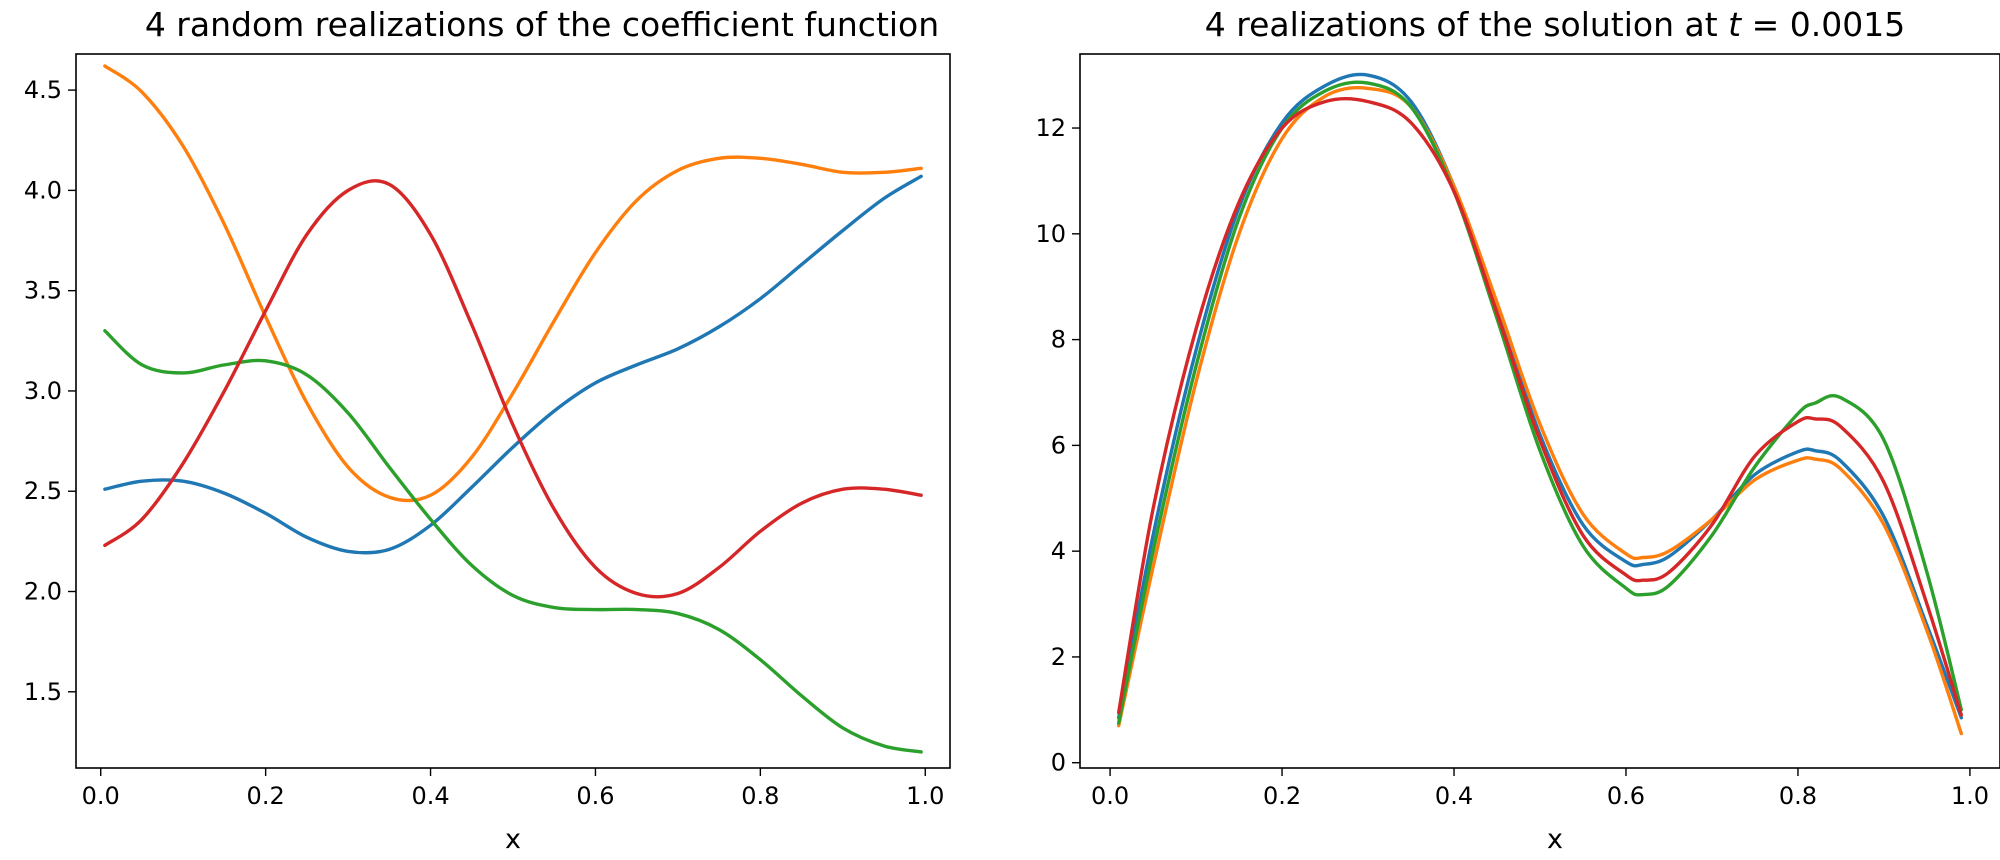 This screenshot has width=2000, height=860. Describe the element at coordinates (1735, 24) in the screenshot. I see `solution-title-variable: t` at that location.